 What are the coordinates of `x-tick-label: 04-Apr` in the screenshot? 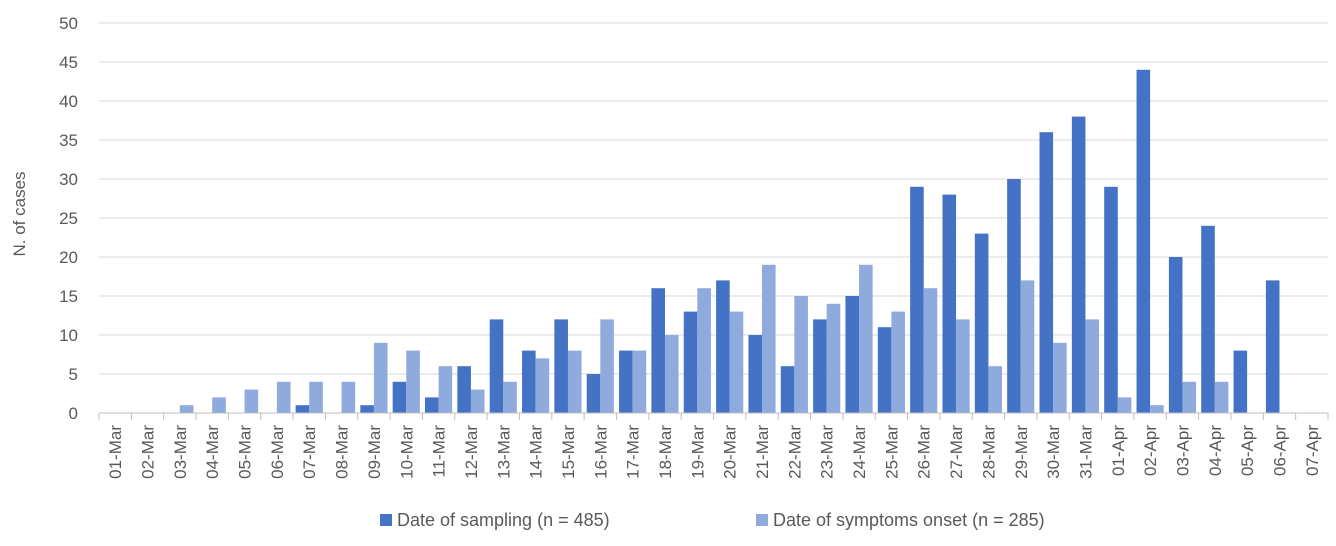 It's located at (1215, 450).